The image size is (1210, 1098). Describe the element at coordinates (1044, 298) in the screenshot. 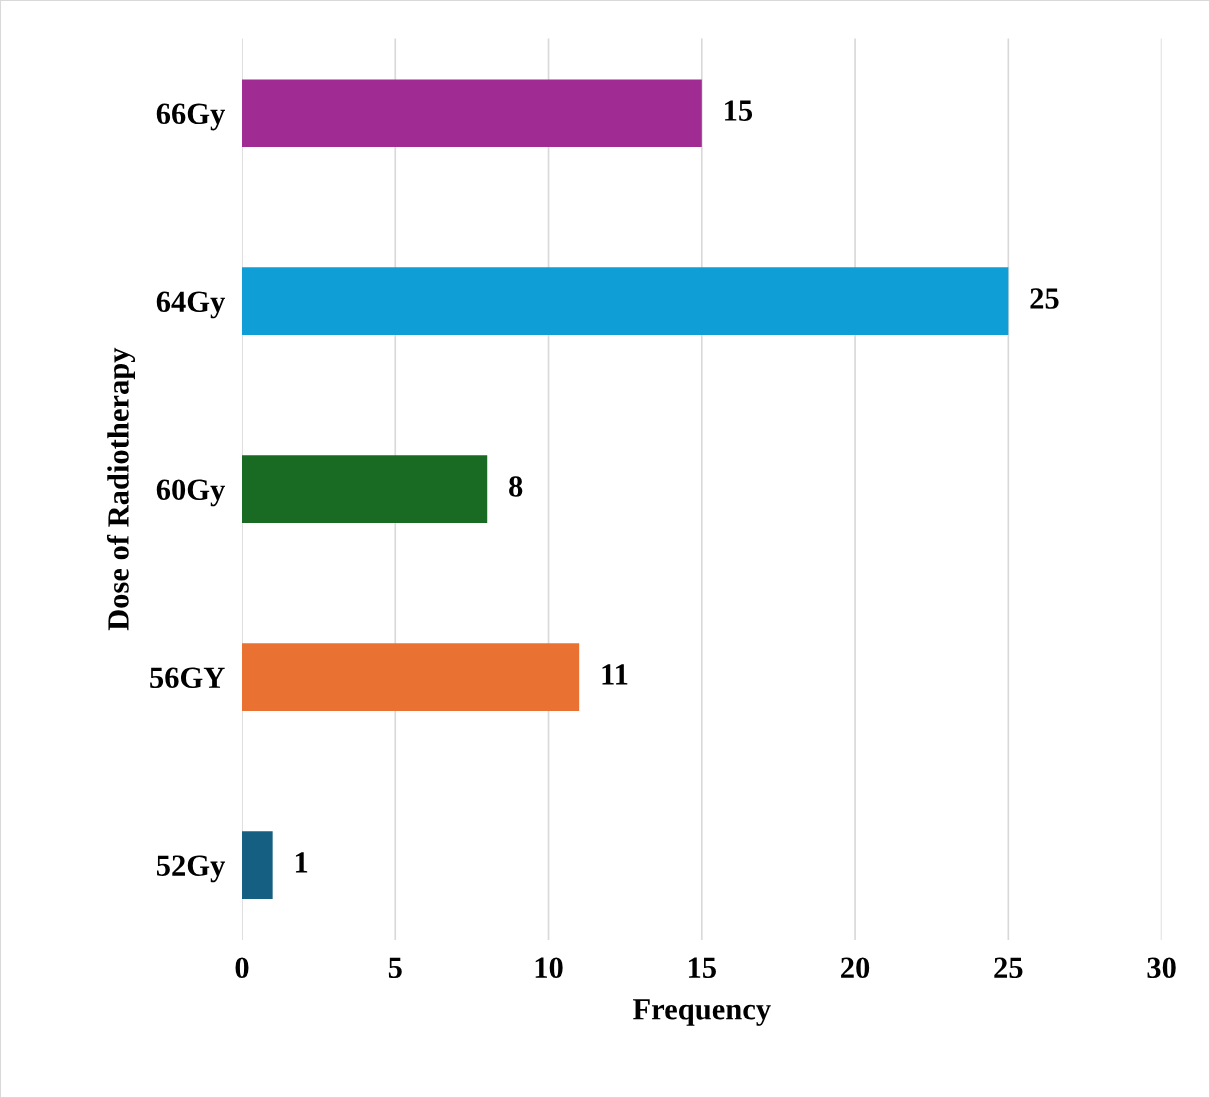

I see `data-label: 25` at that location.